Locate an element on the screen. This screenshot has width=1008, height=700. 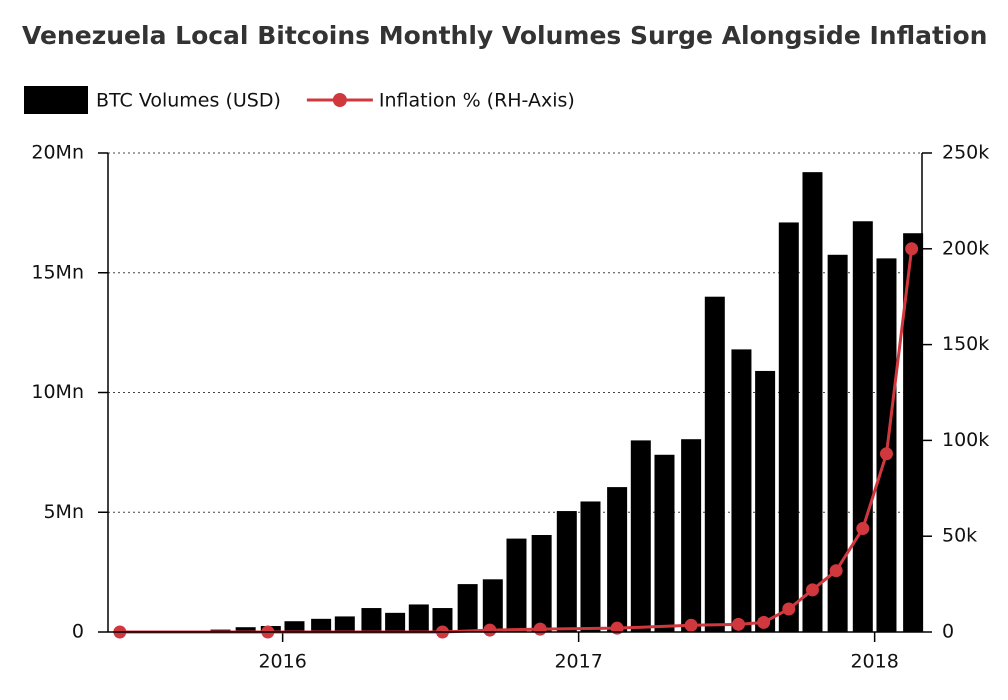
y2-tick-label: 250k is located at coordinates (965, 153).